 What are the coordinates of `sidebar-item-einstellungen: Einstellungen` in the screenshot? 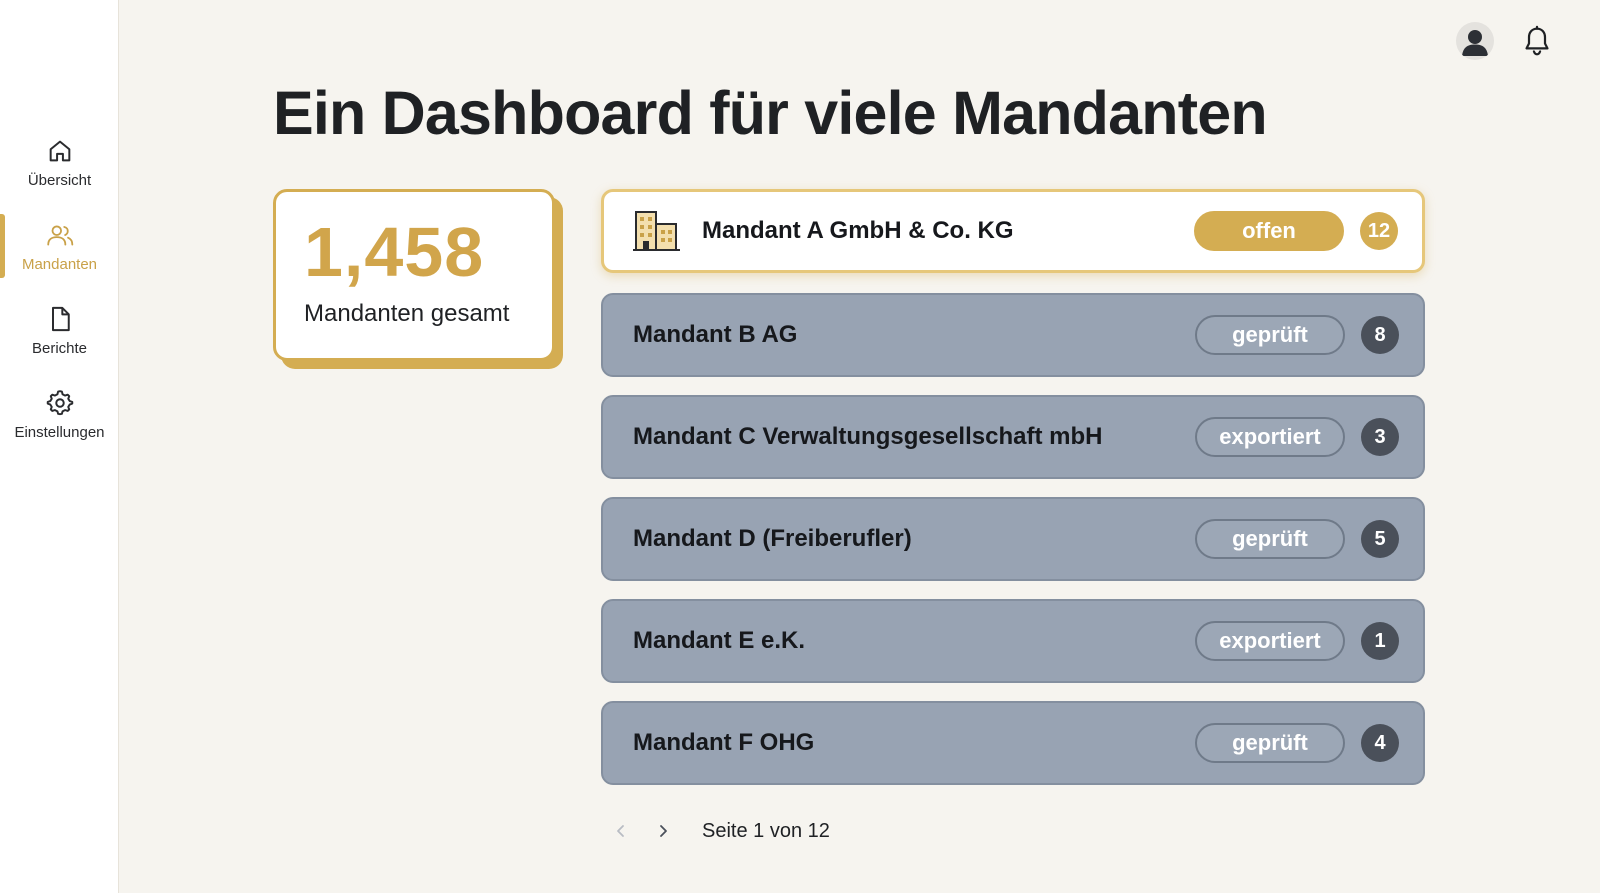 It's located at (59, 414).